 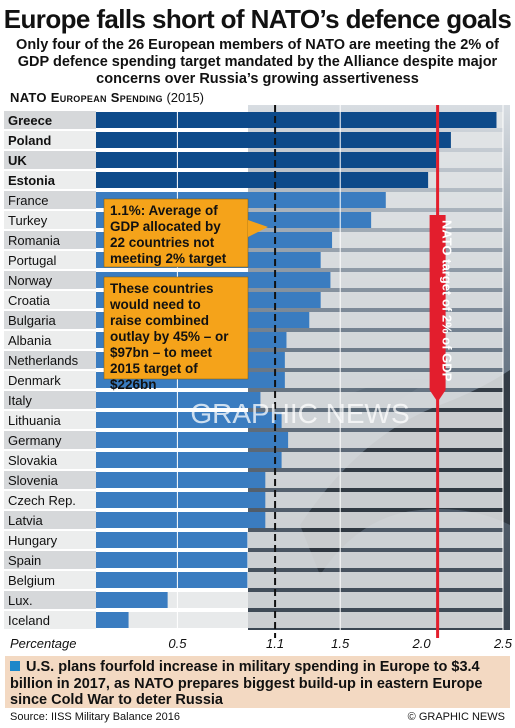 What do you see at coordinates (296, 120) in the screenshot?
I see `bar-greece` at bounding box center [296, 120].